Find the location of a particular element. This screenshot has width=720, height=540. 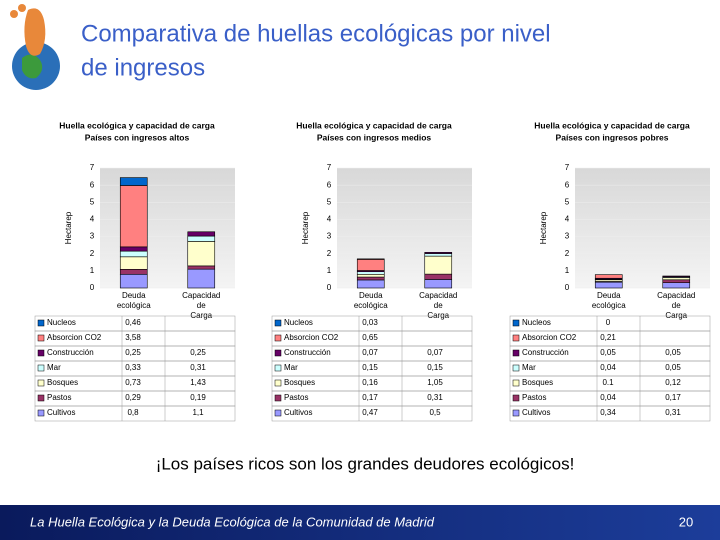

data-label: 0,5 is located at coordinates (435, 412).